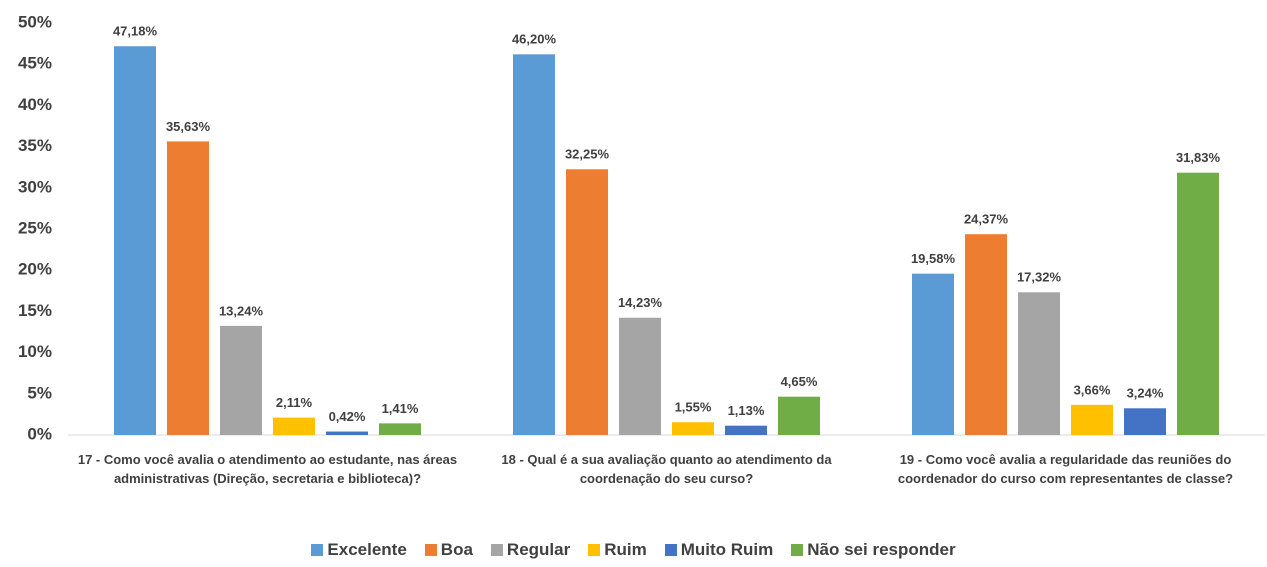 Image resolution: width=1267 pixels, height=567 pixels. I want to click on legend-item: Não sei responder, so click(873, 550).